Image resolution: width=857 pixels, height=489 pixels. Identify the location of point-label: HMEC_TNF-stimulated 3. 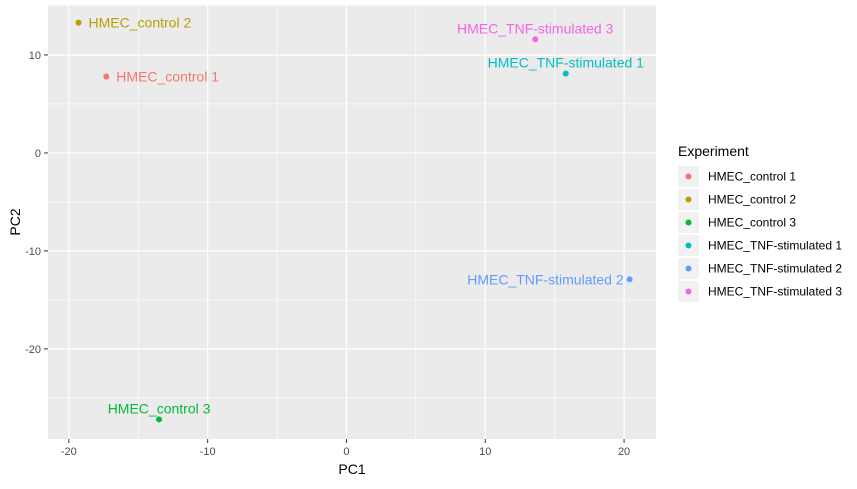
(535, 28).